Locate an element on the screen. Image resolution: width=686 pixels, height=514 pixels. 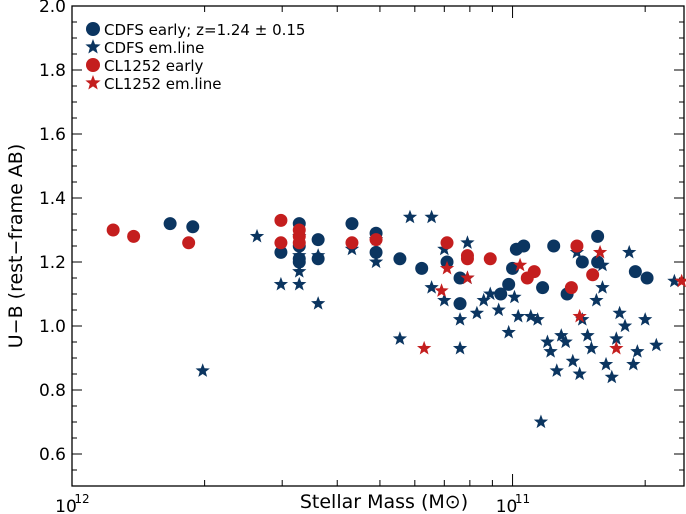
legend-label-1: CDFS em.line is located at coordinates (154, 48).